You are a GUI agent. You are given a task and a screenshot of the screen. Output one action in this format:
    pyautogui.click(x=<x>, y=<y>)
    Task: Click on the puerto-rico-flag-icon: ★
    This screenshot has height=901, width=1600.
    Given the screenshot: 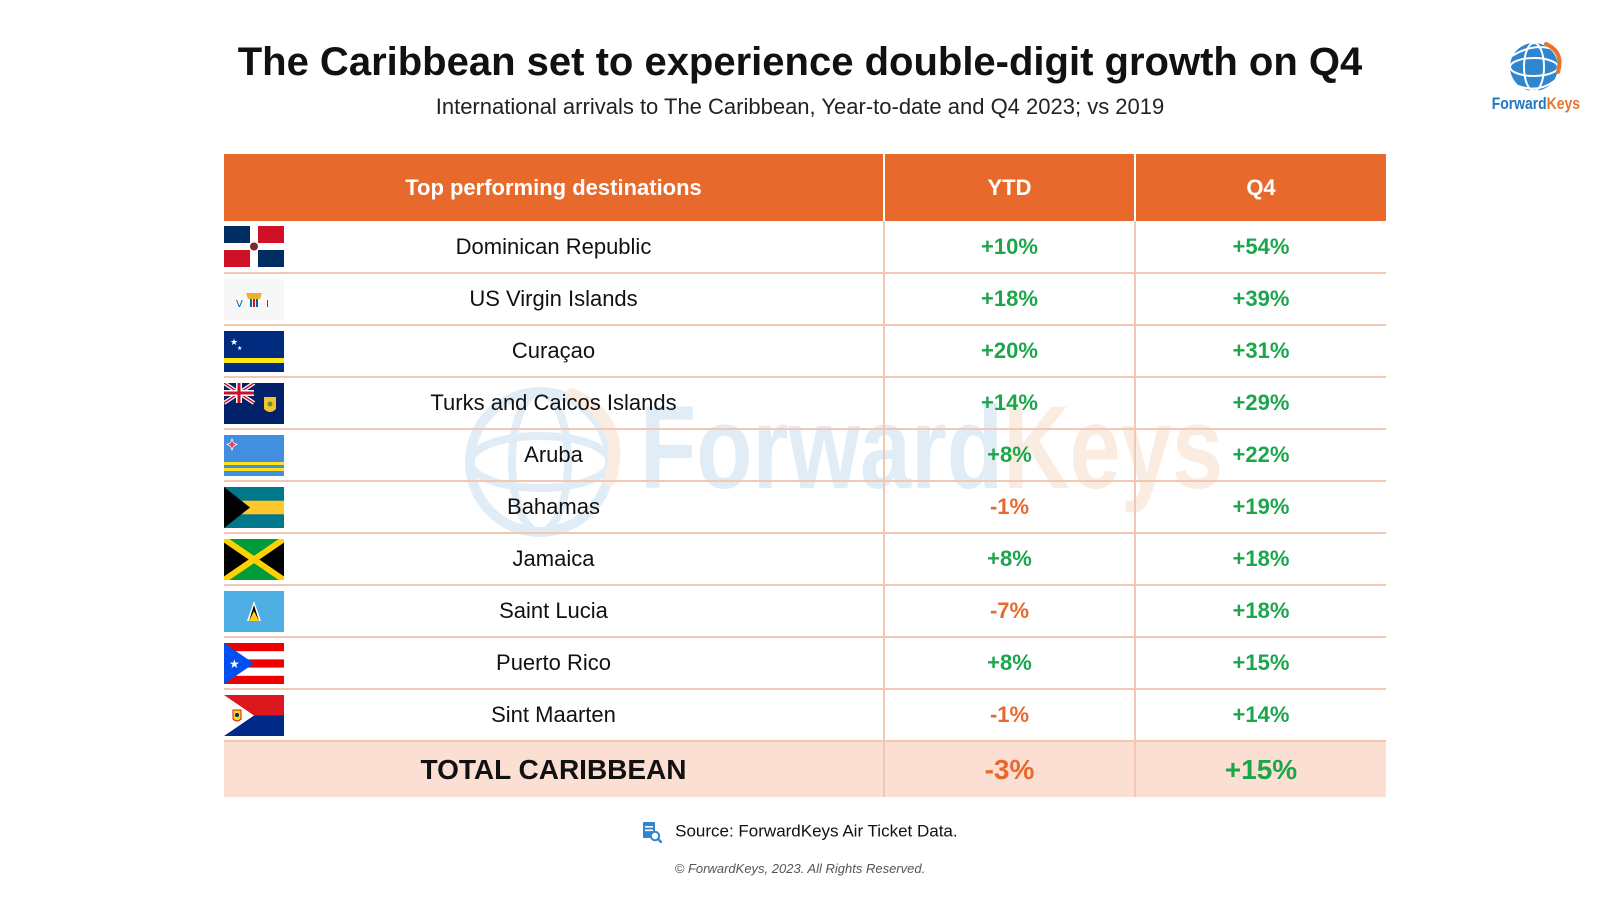 What is the action you would take?
    pyautogui.click(x=254, y=663)
    